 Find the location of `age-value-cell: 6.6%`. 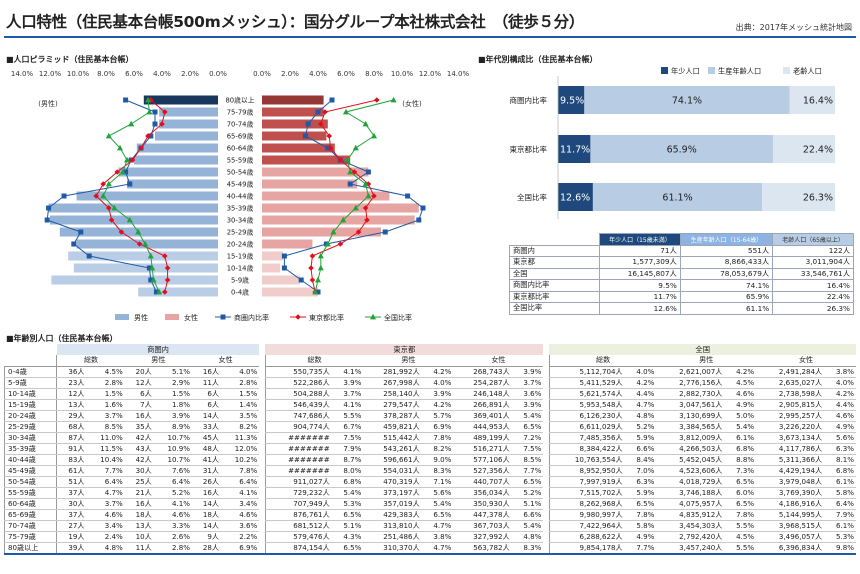

age-value-cell: 6.6% is located at coordinates (640, 449).